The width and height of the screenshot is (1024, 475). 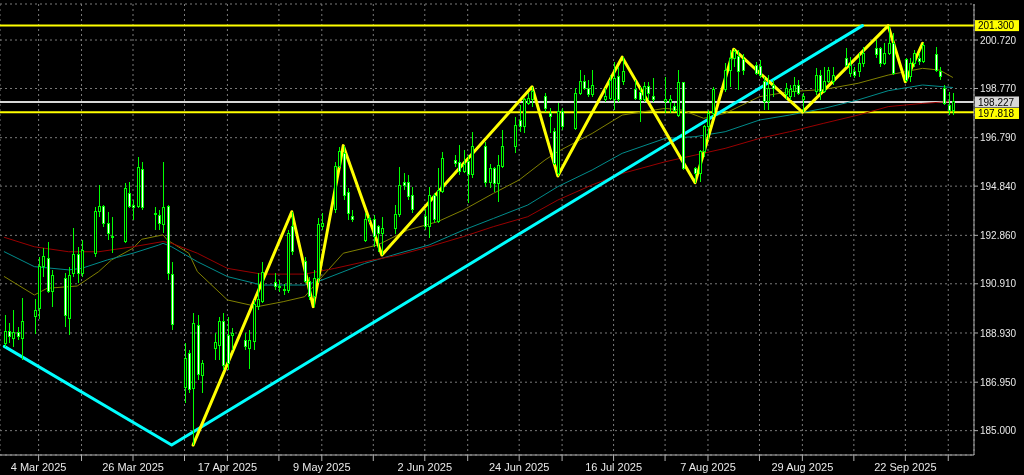 What do you see at coordinates (998, 284) in the screenshot?
I see `y-tick-label: 190.910` at bounding box center [998, 284].